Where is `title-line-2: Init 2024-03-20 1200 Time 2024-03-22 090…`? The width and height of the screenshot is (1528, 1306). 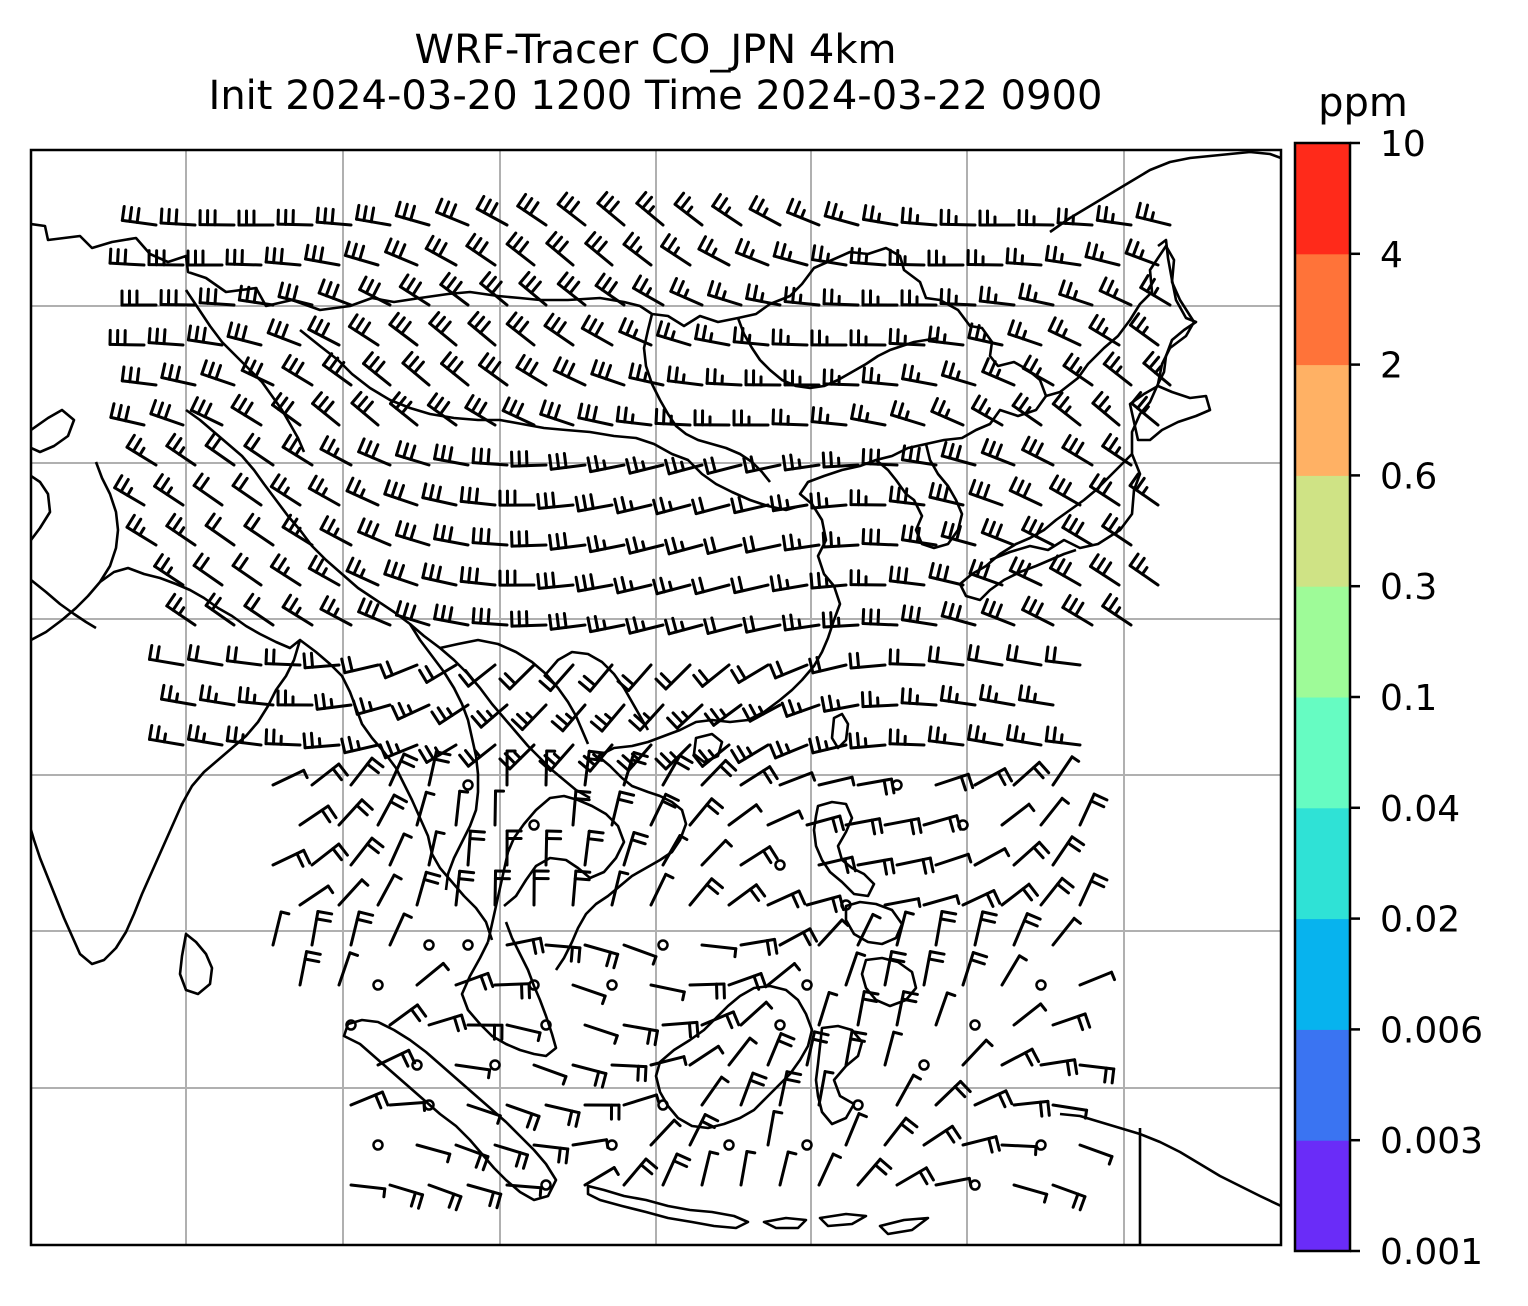
title-line-2: Init 2024-03-20 1200 Time 2024-03-22 090… is located at coordinates (655, 96).